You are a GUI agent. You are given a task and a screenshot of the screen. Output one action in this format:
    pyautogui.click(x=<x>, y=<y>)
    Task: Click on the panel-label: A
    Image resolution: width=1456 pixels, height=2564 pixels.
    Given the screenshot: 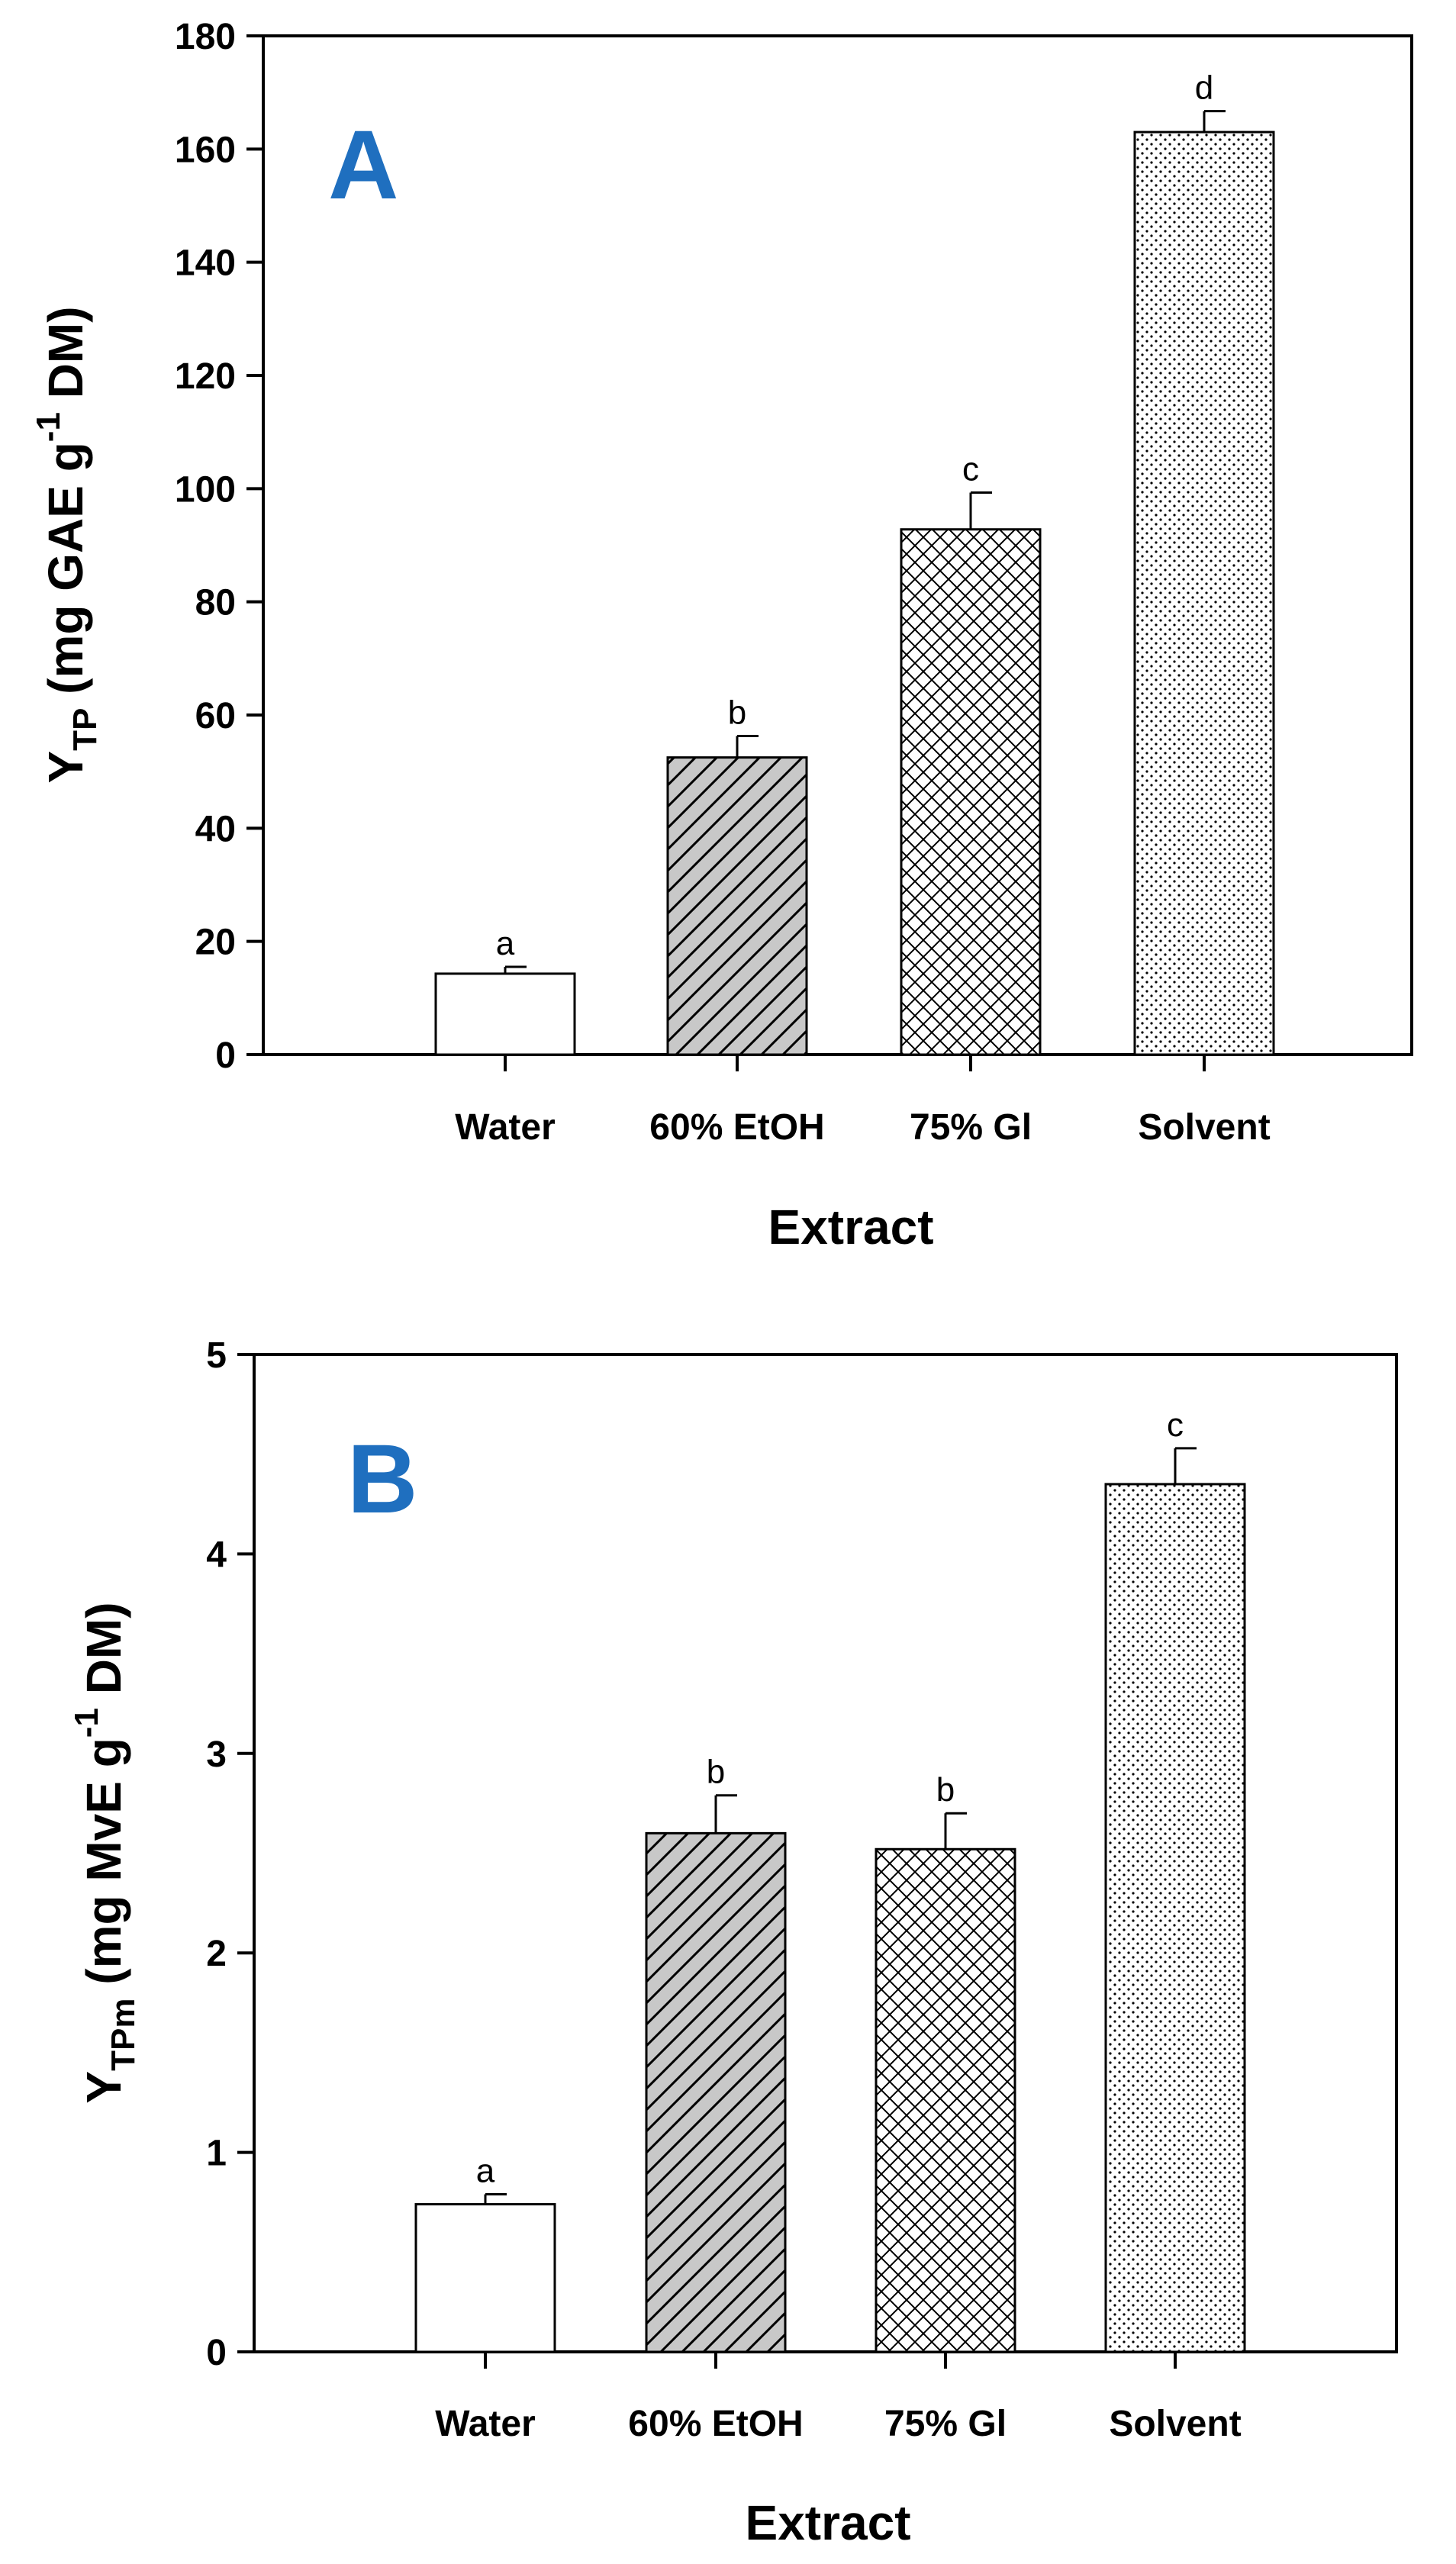 What is the action you would take?
    pyautogui.click(x=363, y=165)
    